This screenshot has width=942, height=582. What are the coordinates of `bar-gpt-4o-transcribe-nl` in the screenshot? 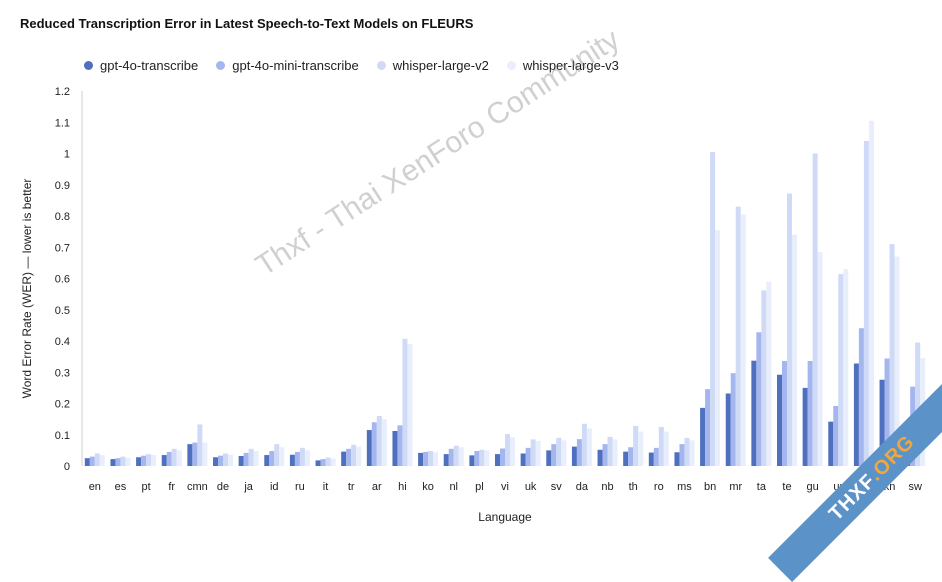 It's located at (446, 460).